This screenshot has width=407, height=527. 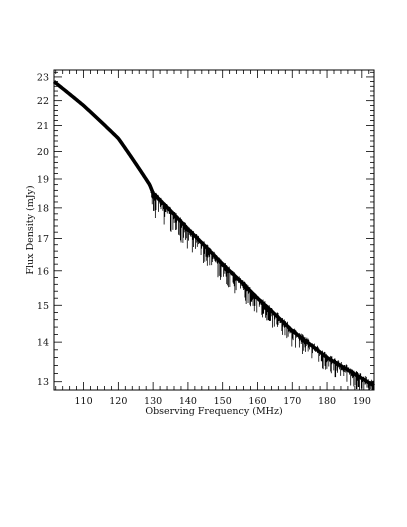 I want to click on y-tick-label: 16, so click(x=43, y=271).